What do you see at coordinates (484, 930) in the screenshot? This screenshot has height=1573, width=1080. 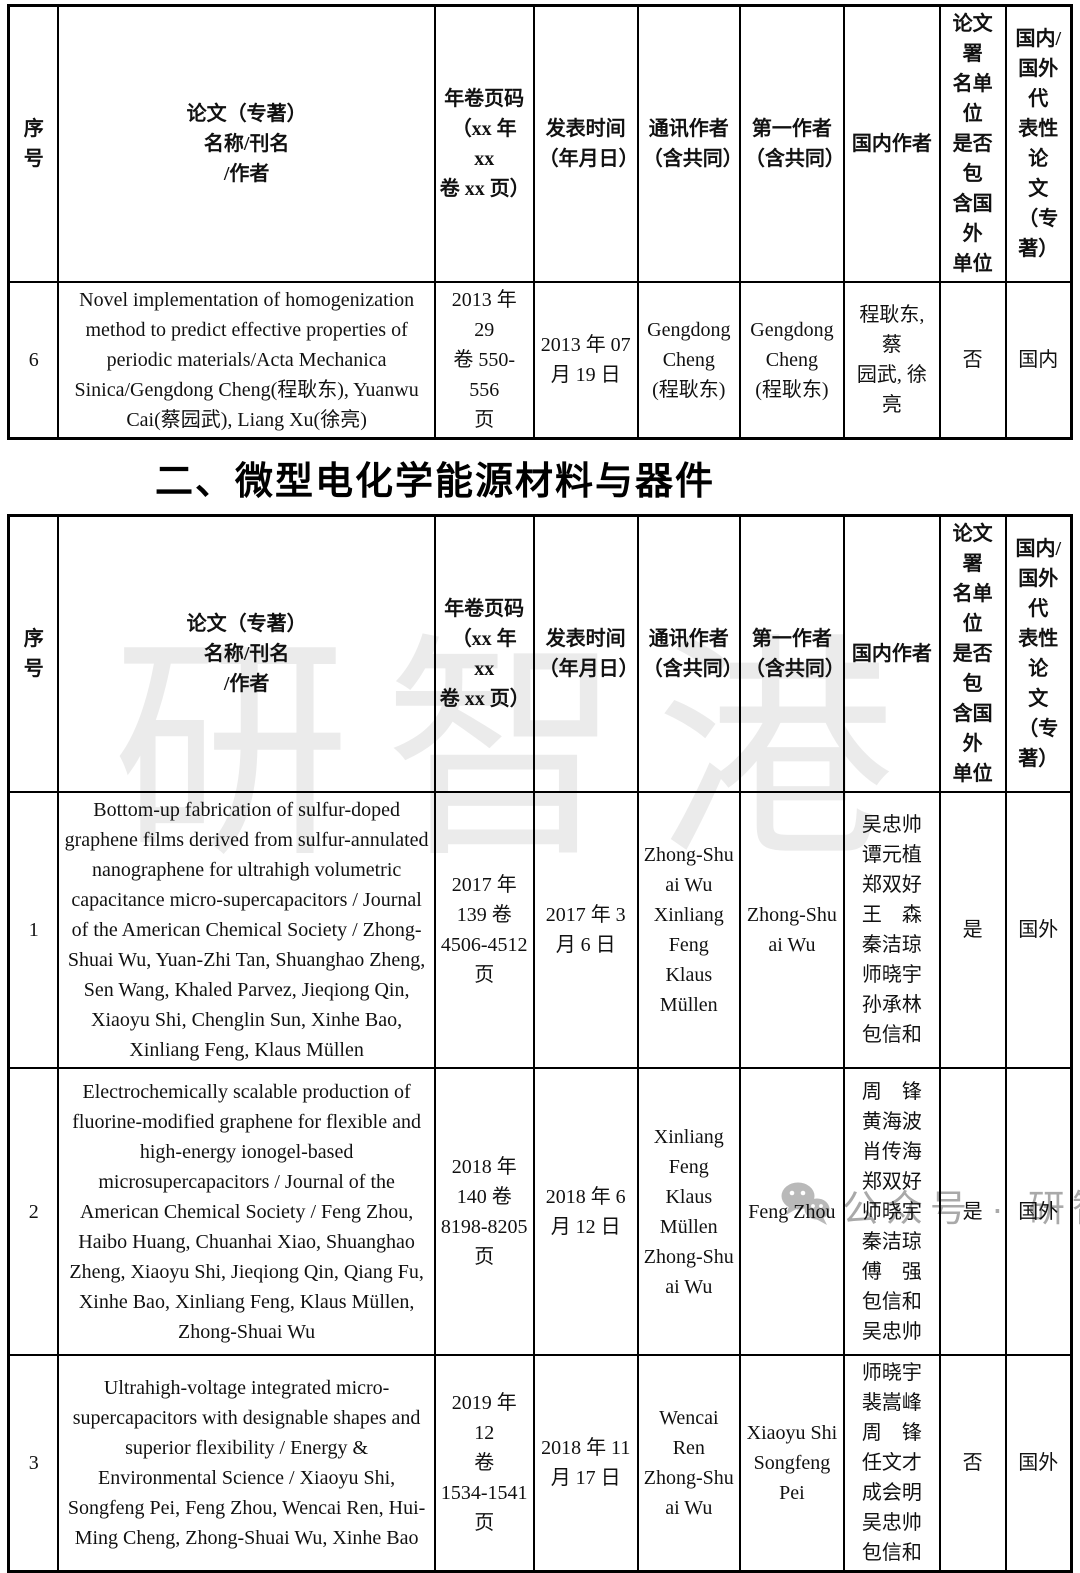 I see `cell-volume: 2017 年 139 卷 4506-4512 页` at bounding box center [484, 930].